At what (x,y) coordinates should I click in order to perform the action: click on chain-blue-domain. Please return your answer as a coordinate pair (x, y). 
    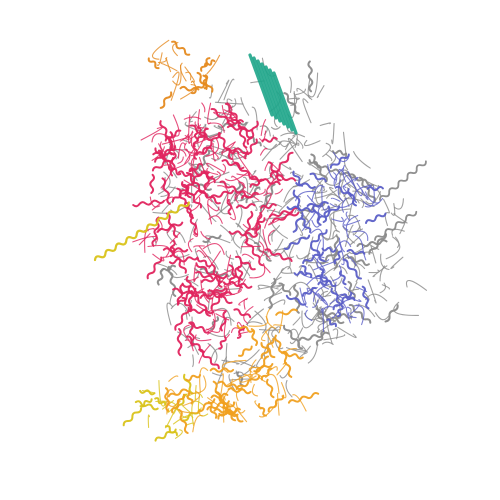
    Looking at the image, I should click on (335, 241).